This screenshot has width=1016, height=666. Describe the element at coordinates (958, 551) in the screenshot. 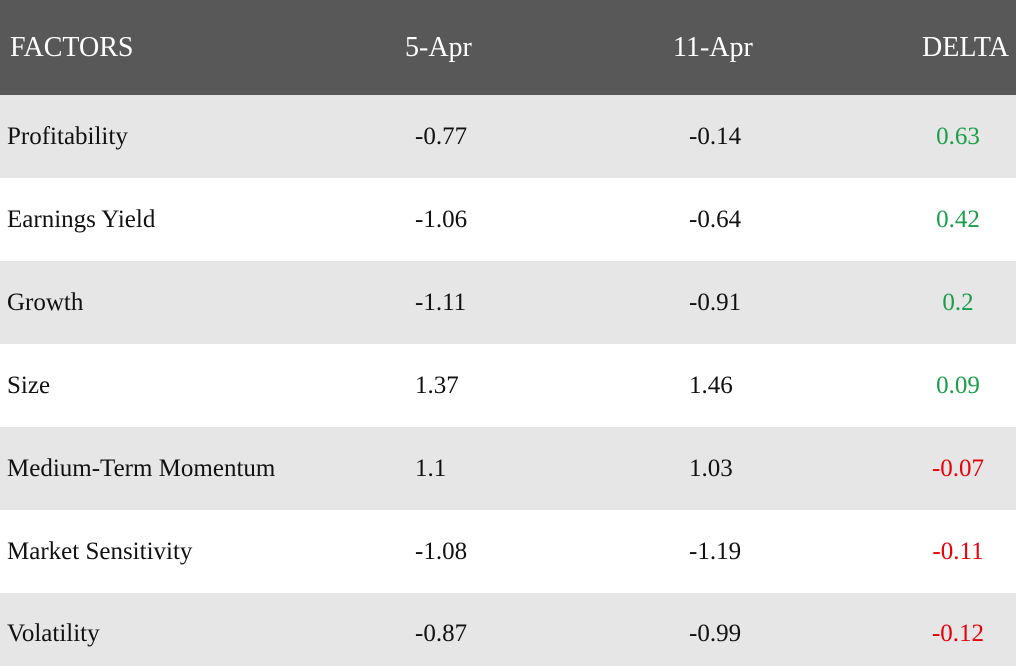

I see `delta-value-cell: -0.11` at that location.